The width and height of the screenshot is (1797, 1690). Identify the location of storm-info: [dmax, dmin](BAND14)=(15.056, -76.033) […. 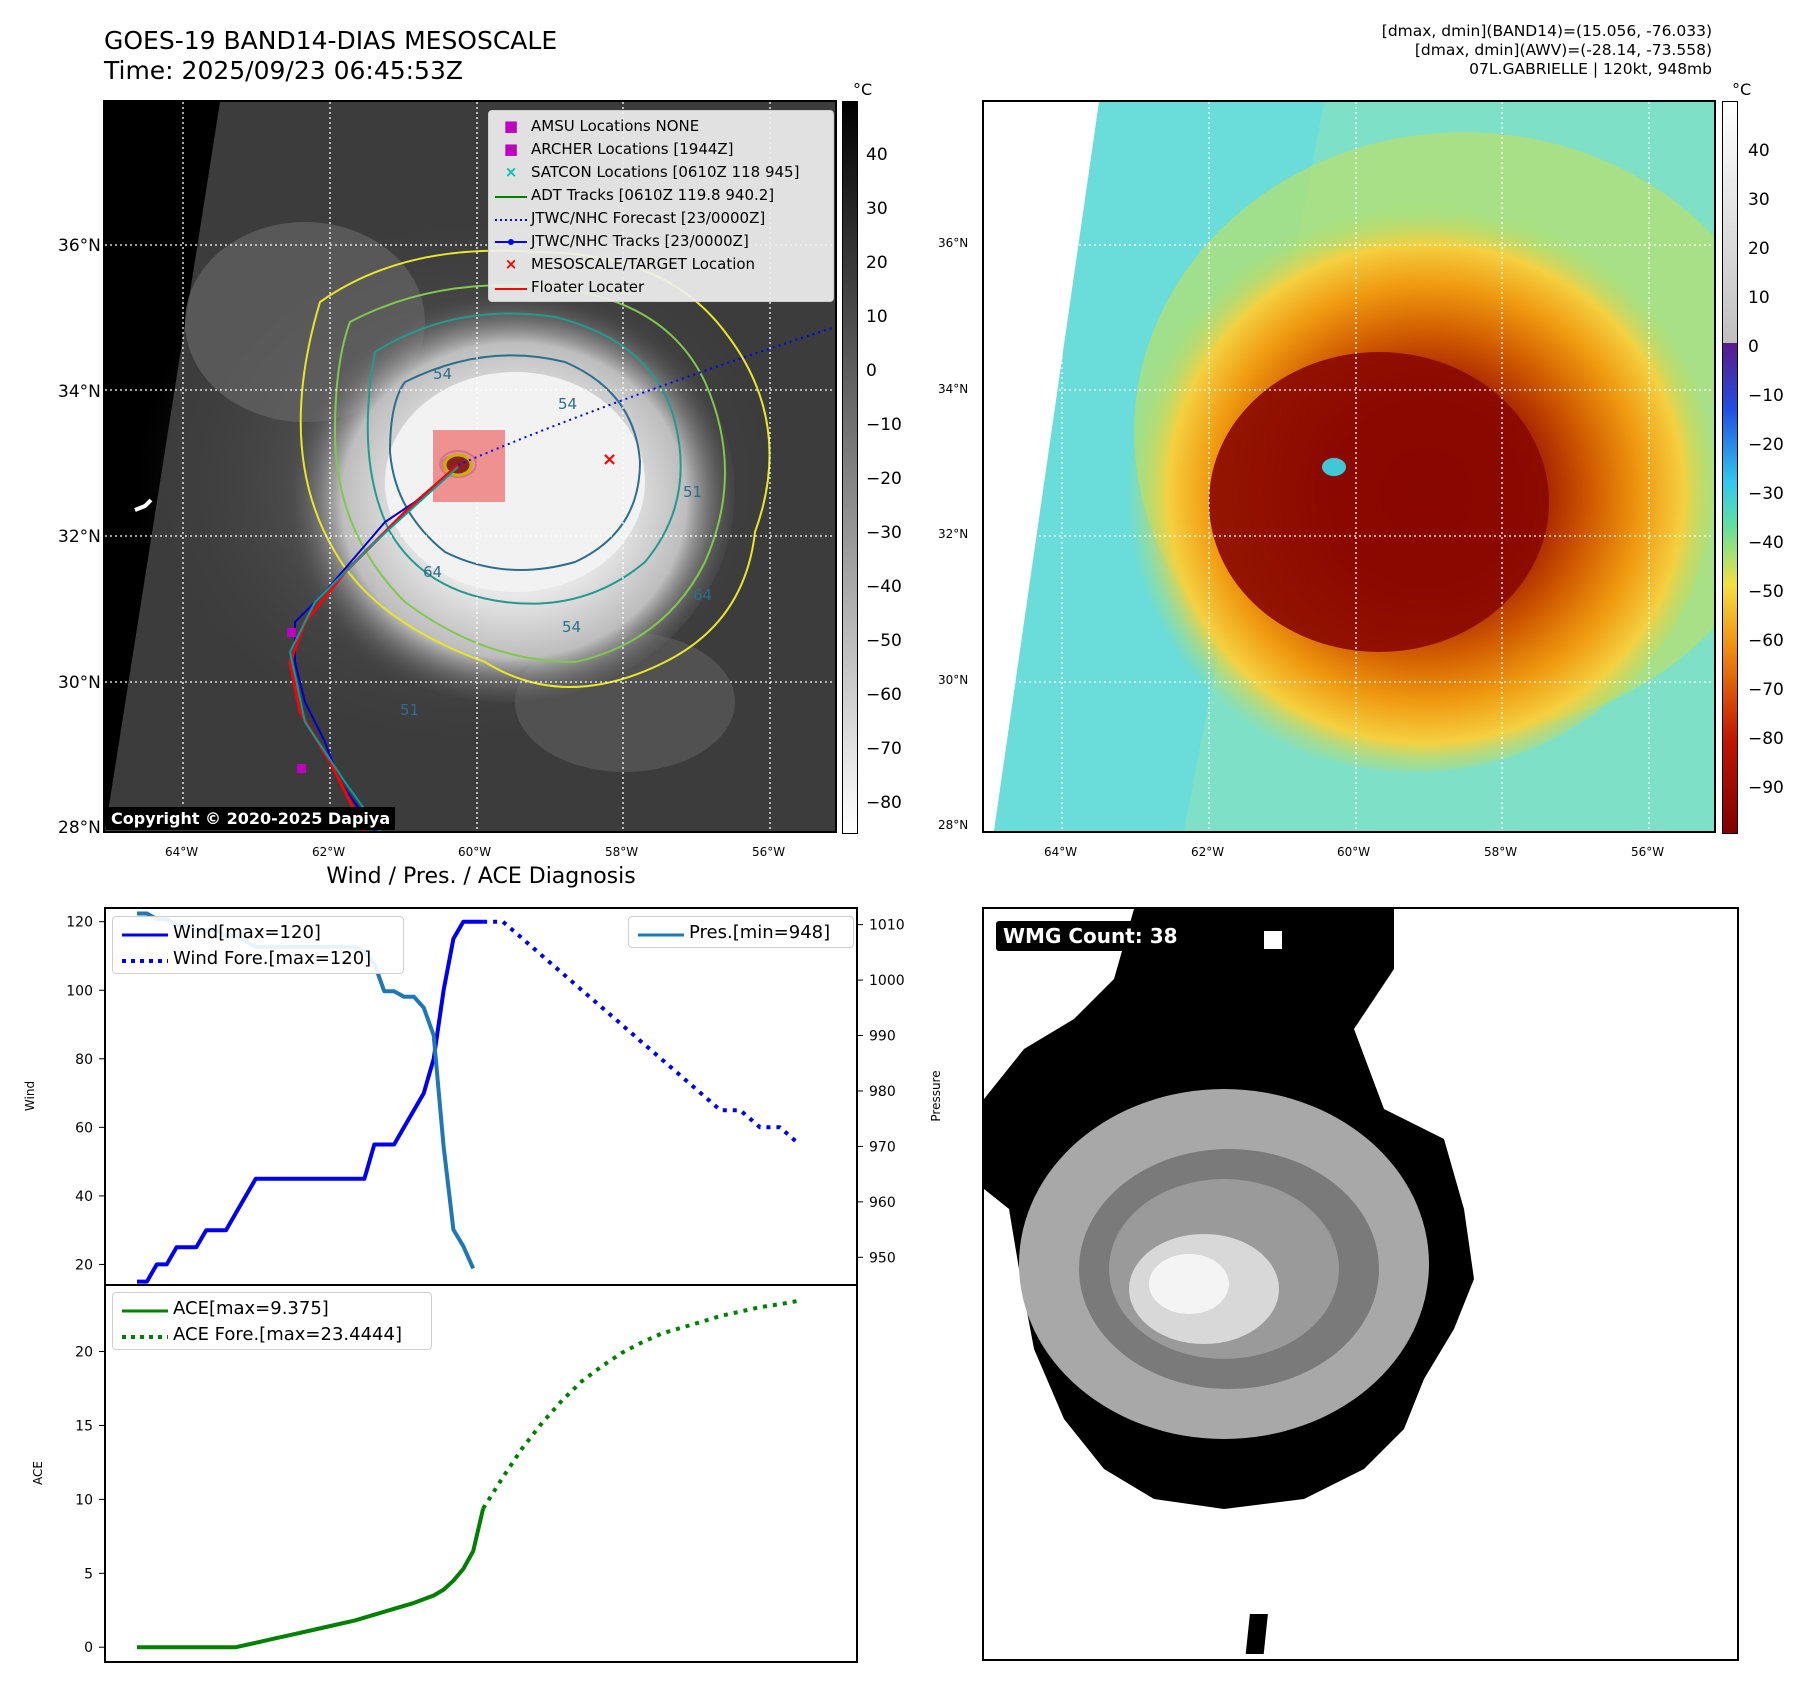
(1547, 50).